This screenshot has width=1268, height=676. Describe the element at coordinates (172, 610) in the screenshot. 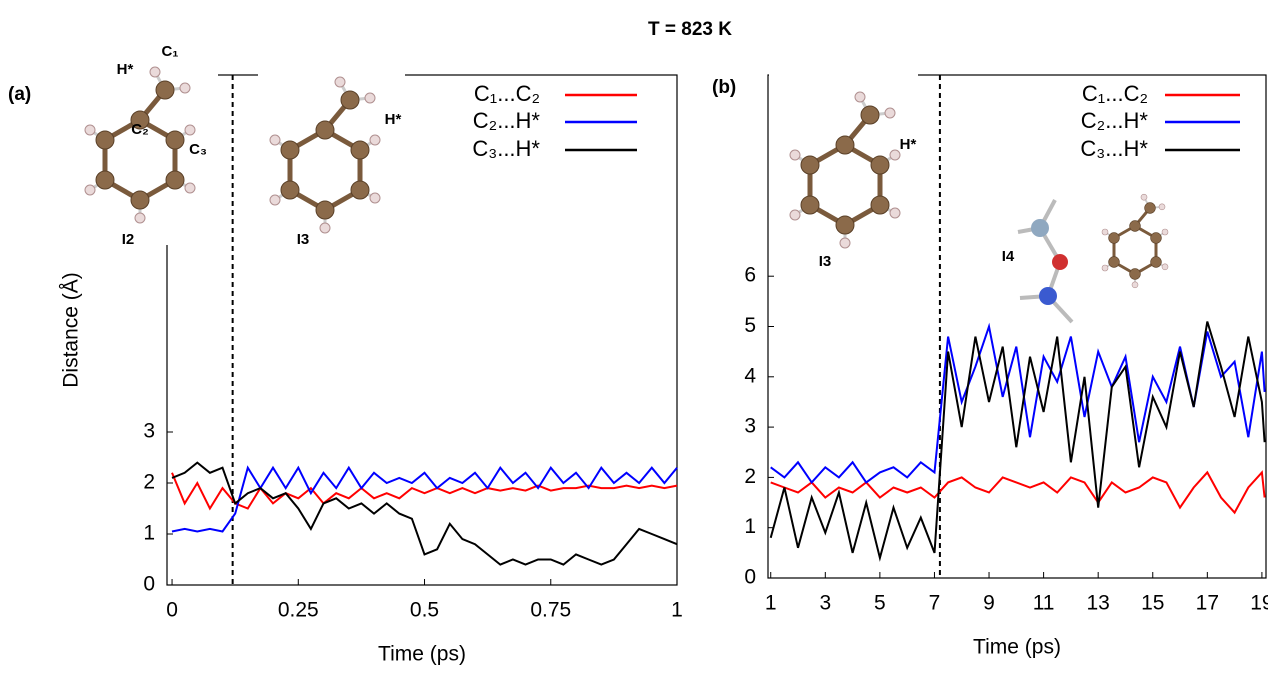

I see `x-tick-label: 0` at that location.